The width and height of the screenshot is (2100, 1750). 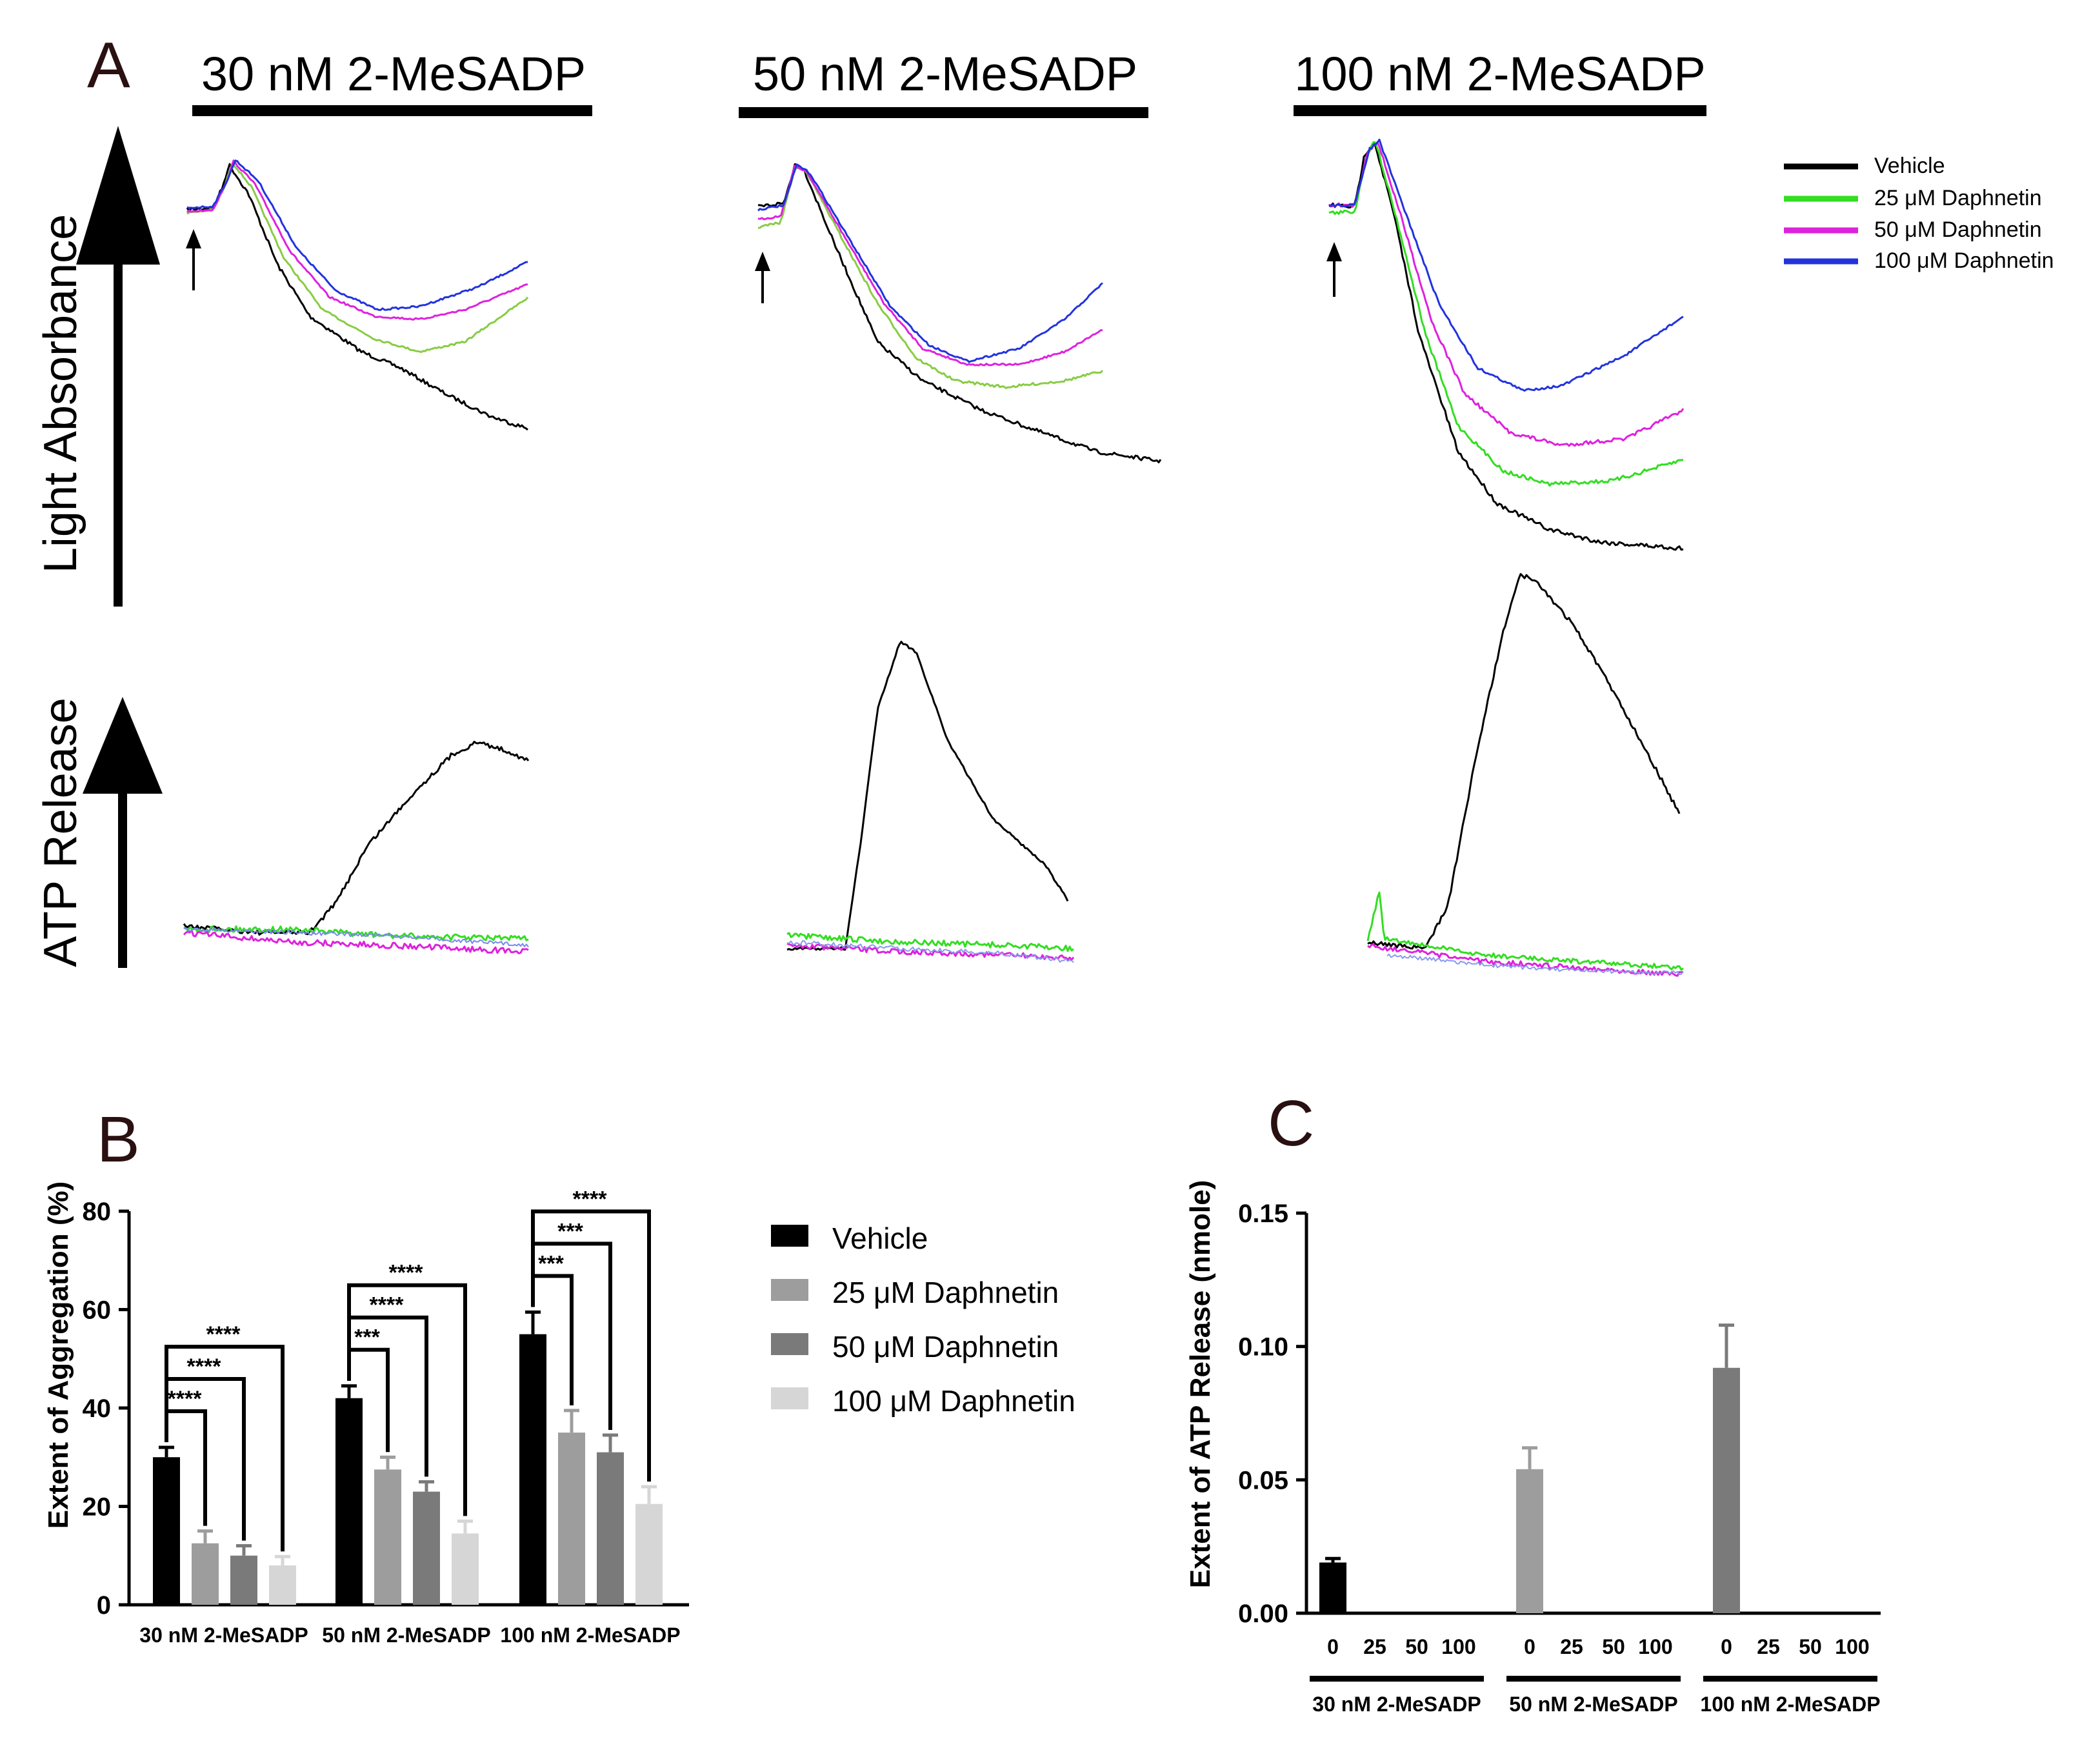 What do you see at coordinates (790, 1344) in the screenshot?
I see `legend-swatch-daph50` at bounding box center [790, 1344].